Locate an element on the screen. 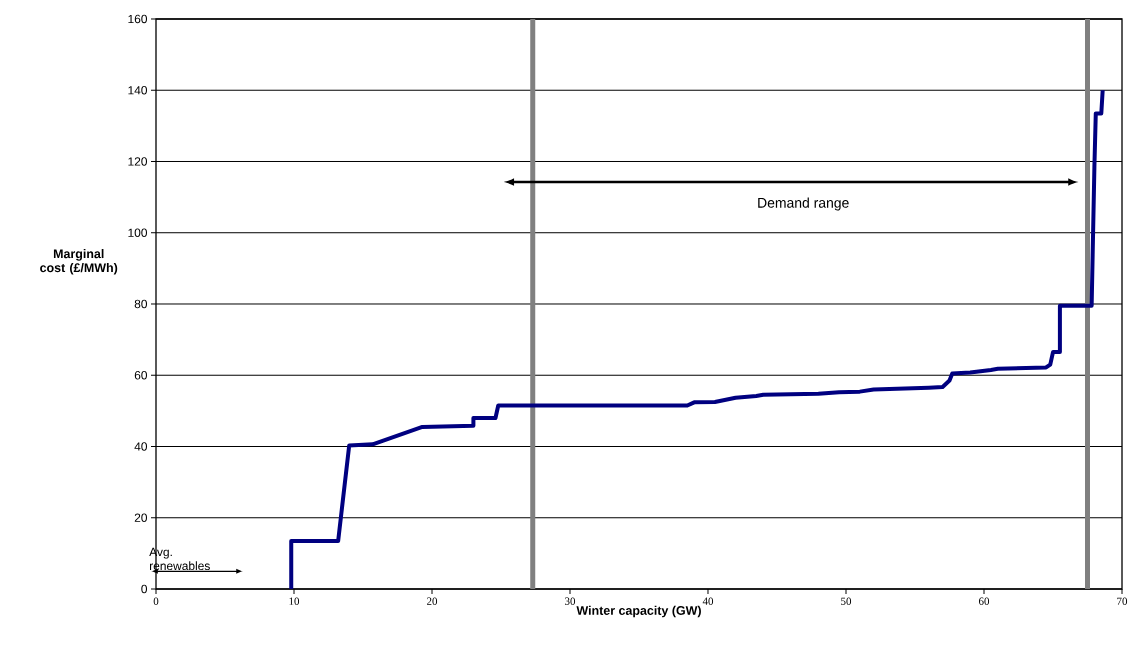 The width and height of the screenshot is (1133, 657). x-axis-title: Winter capacity (GW) is located at coordinates (638, 611).